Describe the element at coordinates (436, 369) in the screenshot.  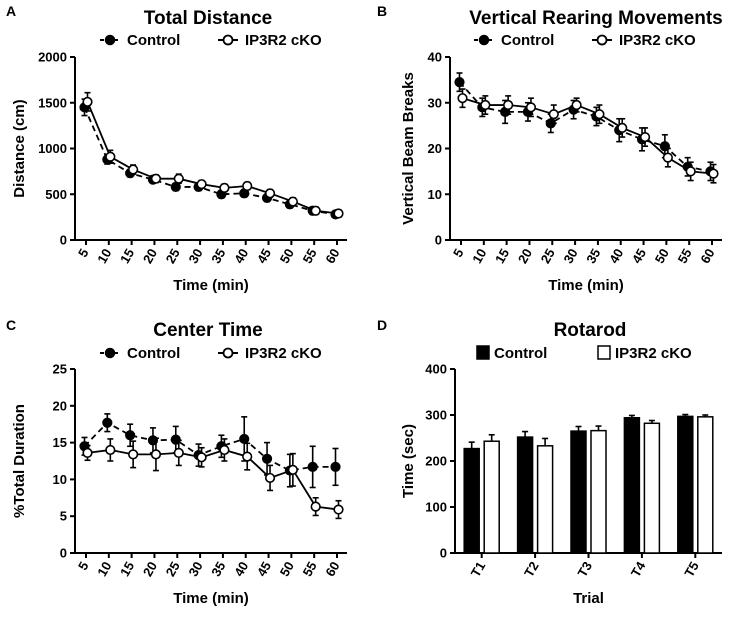
I see `y-tick-label: 400` at that location.